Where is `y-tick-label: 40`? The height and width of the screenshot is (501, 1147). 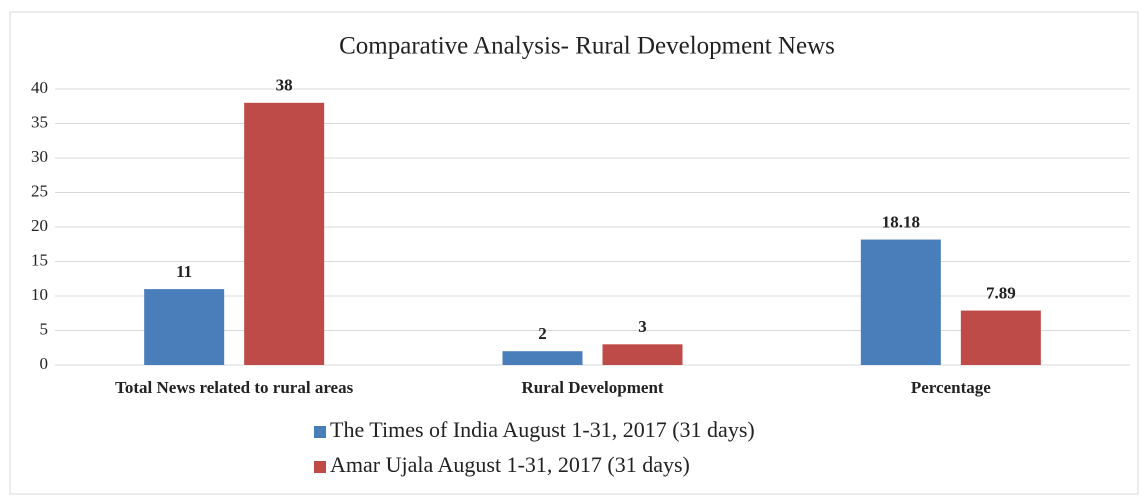
y-tick-label: 40 is located at coordinates (39, 87).